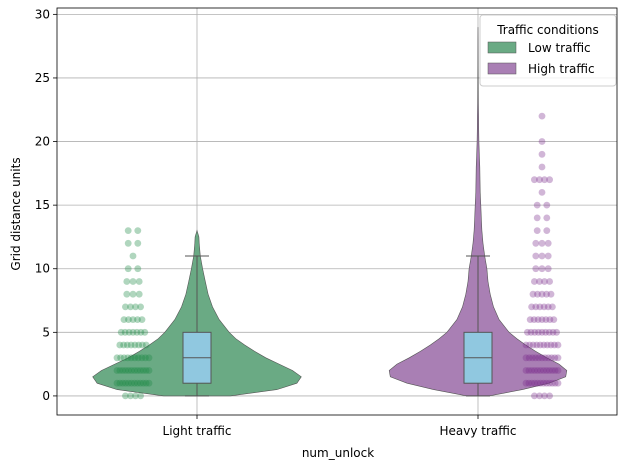  I want to click on legend-swatch-low-traffic, so click(502, 47).